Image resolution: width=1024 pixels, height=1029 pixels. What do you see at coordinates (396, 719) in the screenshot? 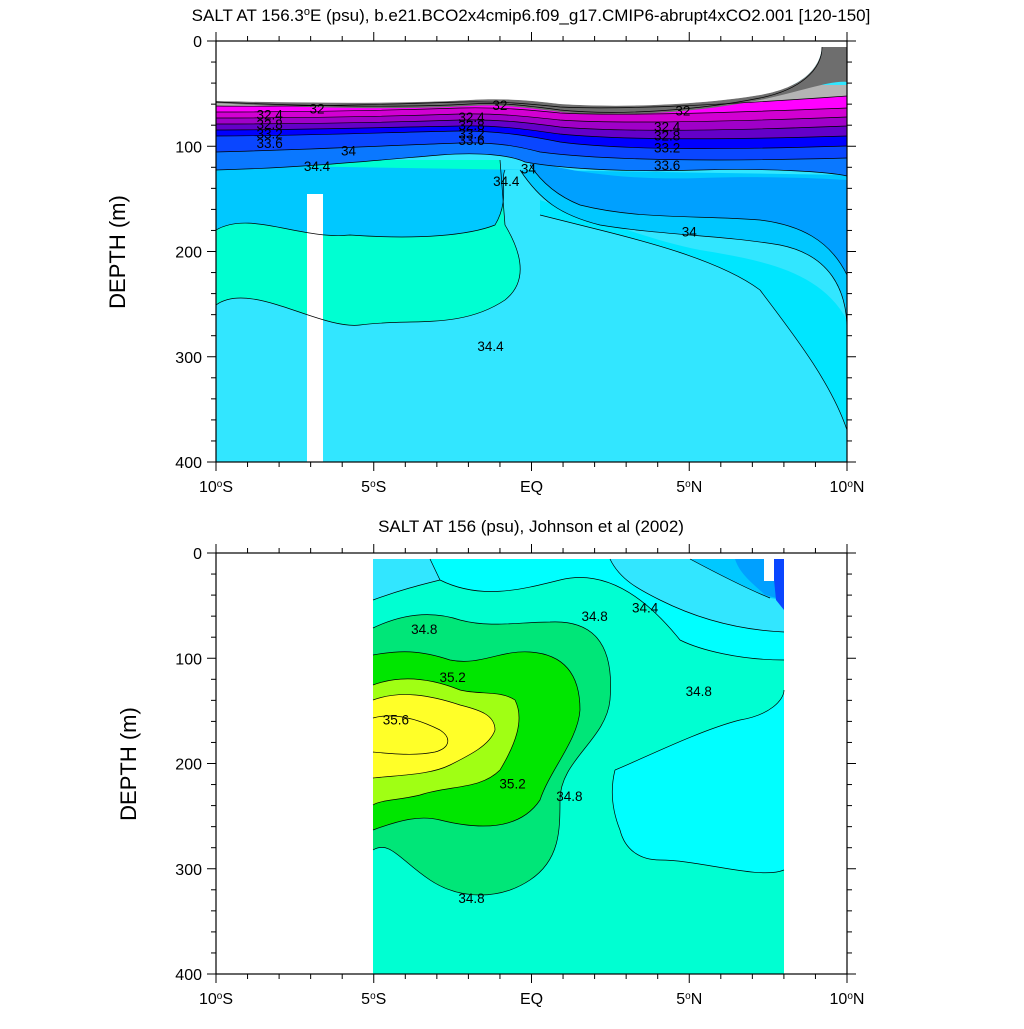
I see `bottom-contour-label: 35.6` at bounding box center [396, 719].